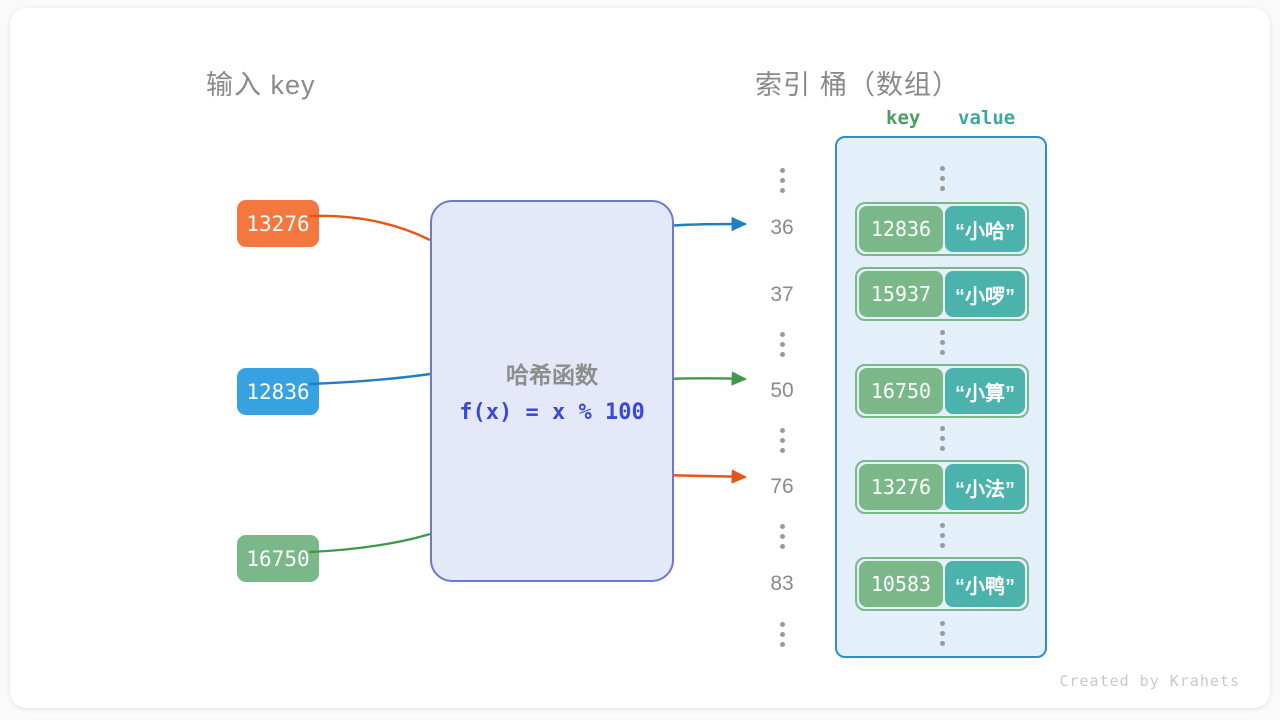 This screenshot has height=720, width=1280. I want to click on column-header-input-key: 输入 key, so click(261, 85).